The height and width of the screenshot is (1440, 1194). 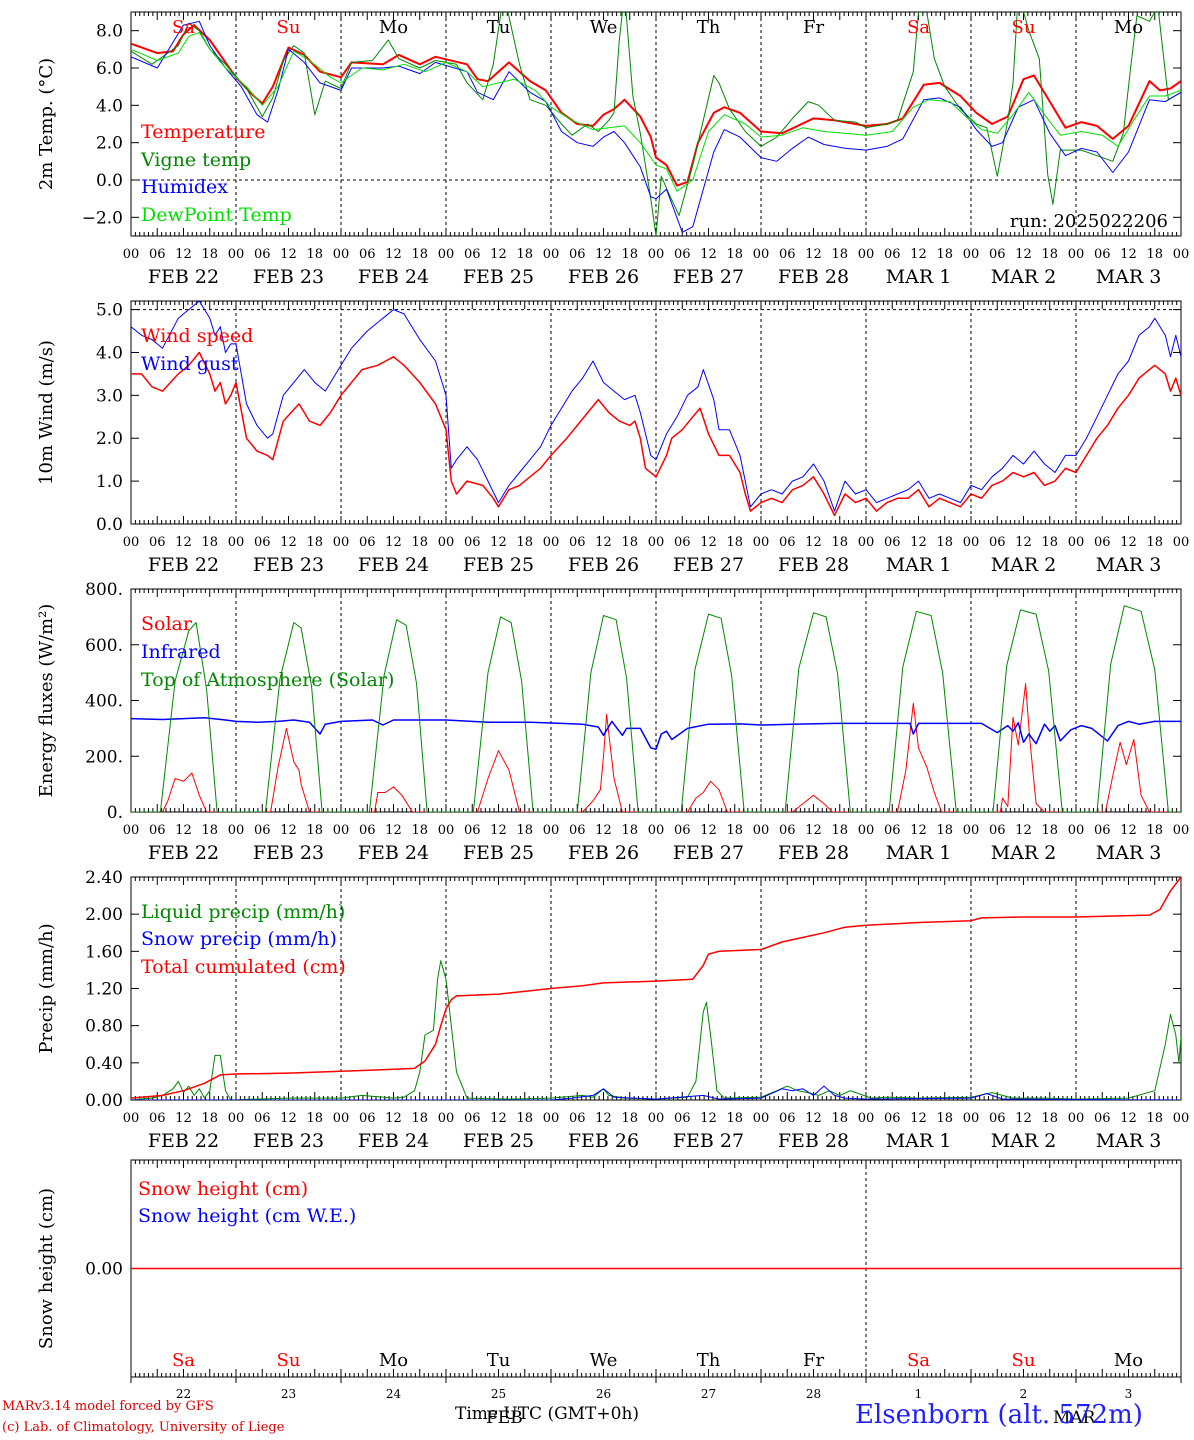 I want to click on series-line-total-cumulated-cm-, so click(x=656, y=988).